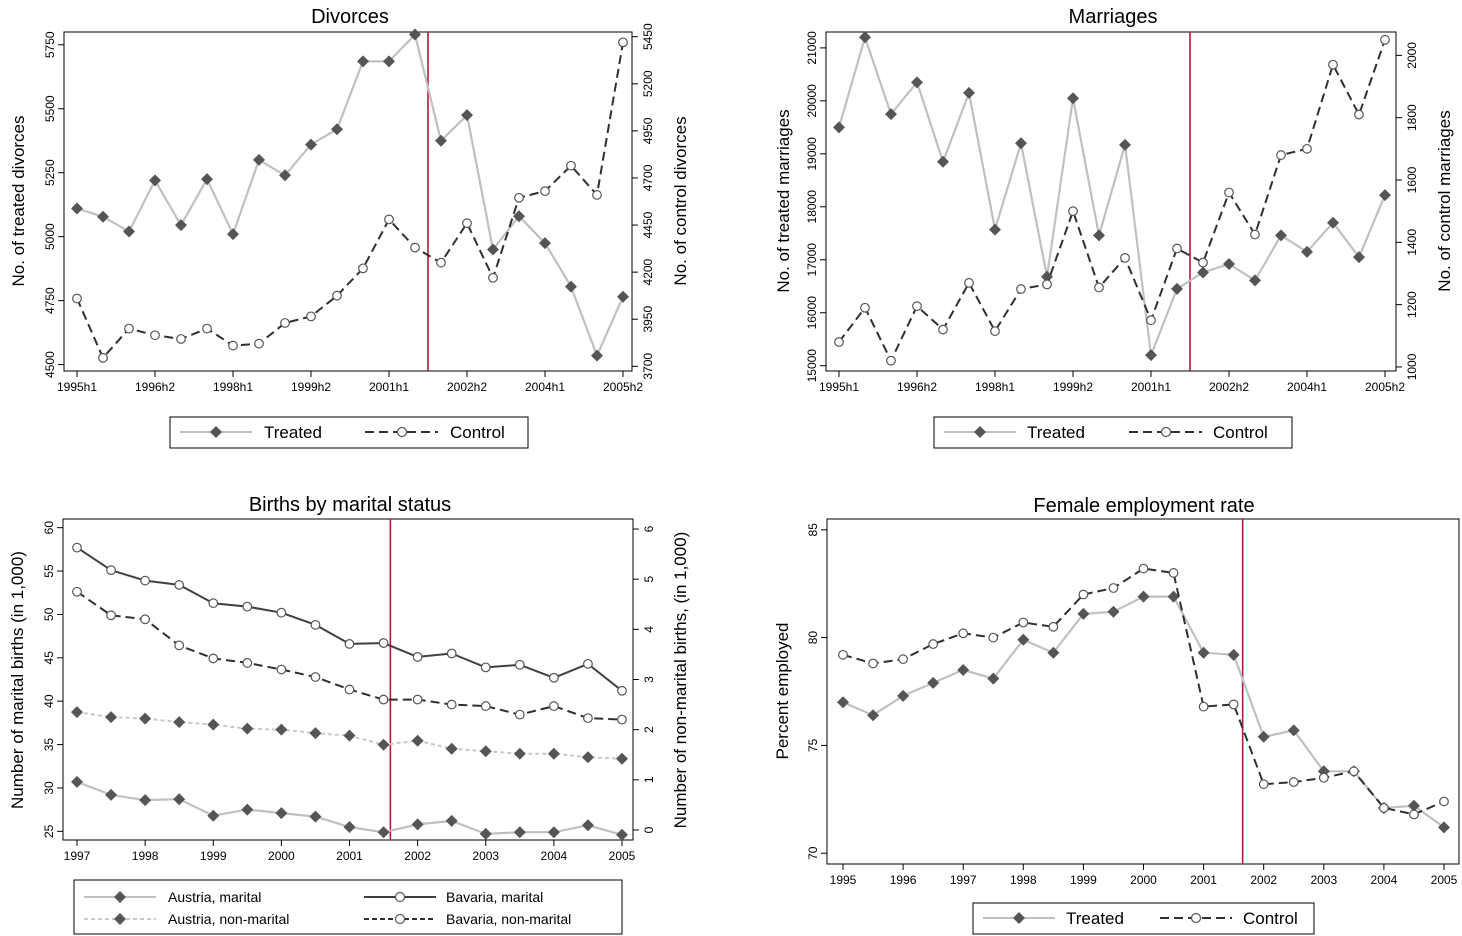 This screenshot has width=1462, height=936. What do you see at coordinates (348, 907) in the screenshot?
I see `legend-box-births` at bounding box center [348, 907].